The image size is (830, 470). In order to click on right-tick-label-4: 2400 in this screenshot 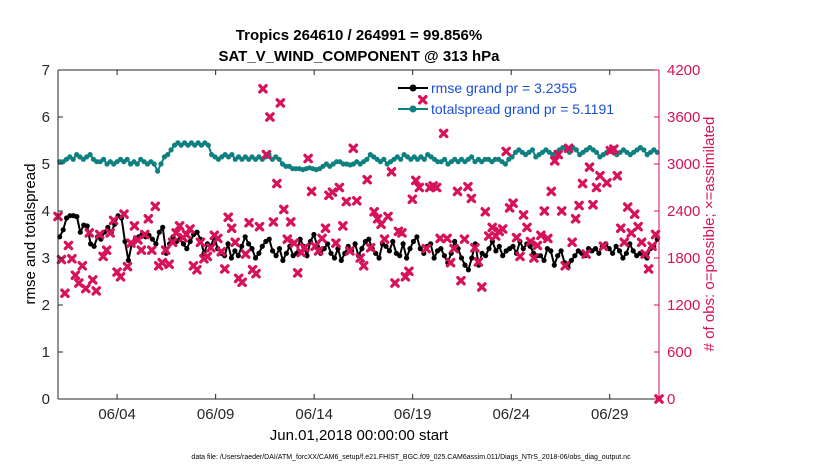, I will do `click(683, 211)`.